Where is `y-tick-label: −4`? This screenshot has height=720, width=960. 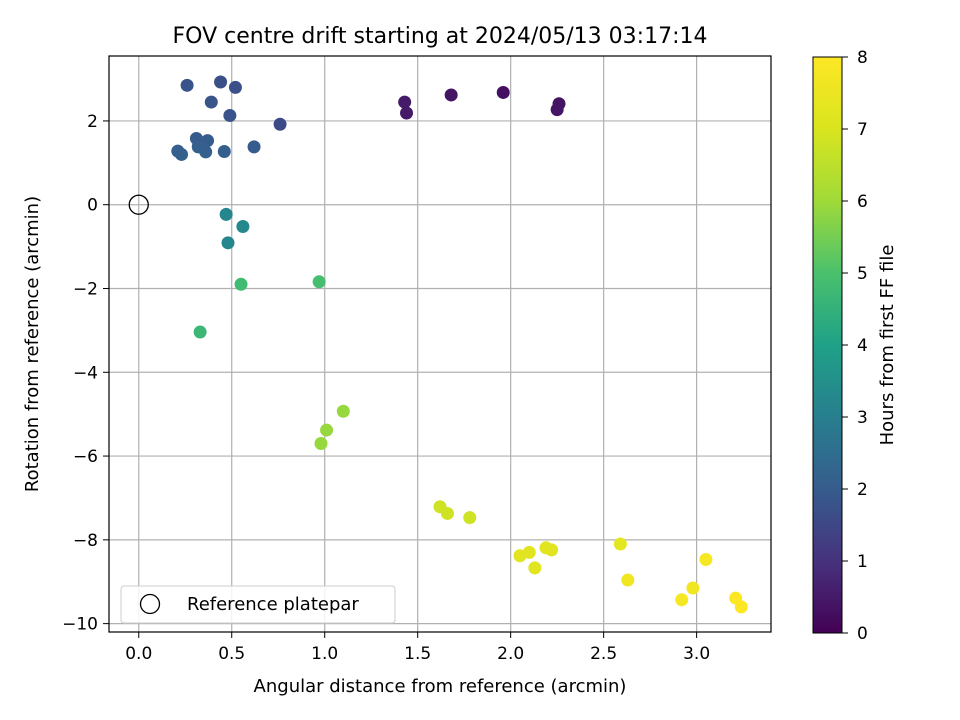
y-tick-label: −4 is located at coordinates (85, 373).